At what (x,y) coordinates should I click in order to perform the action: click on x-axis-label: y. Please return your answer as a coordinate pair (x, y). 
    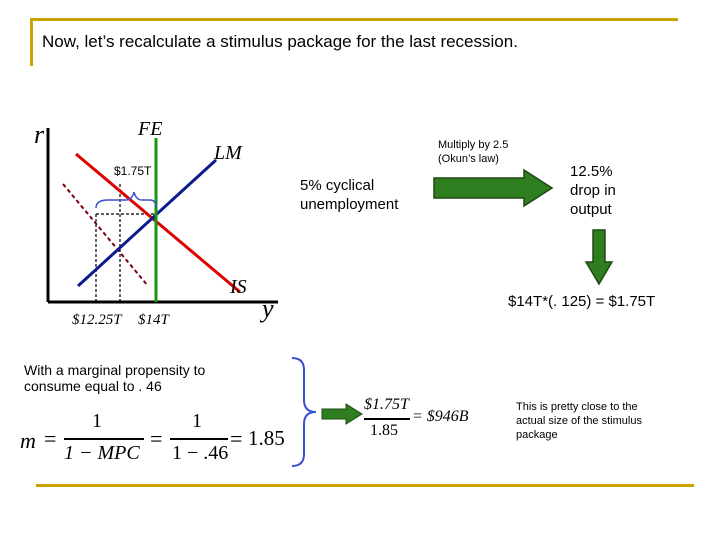
    Looking at the image, I should click on (268, 308).